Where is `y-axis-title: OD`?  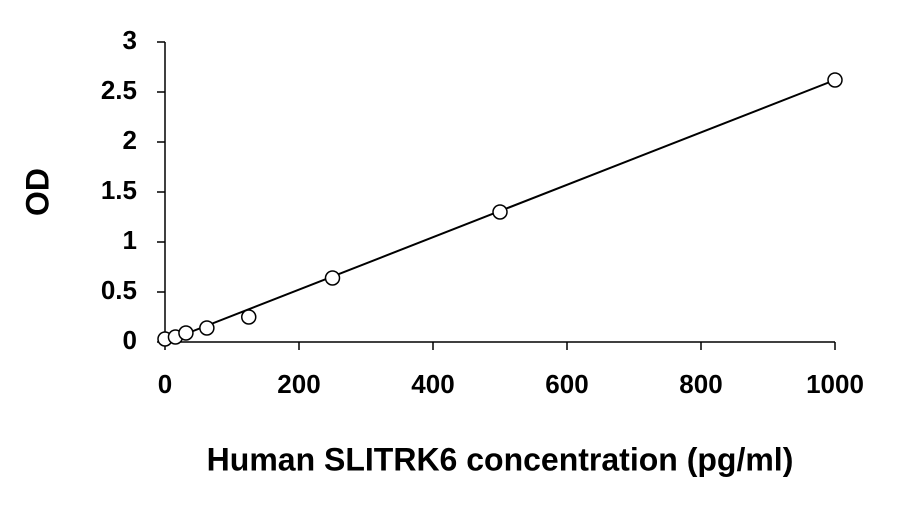
y-axis-title: OD is located at coordinates (37, 192).